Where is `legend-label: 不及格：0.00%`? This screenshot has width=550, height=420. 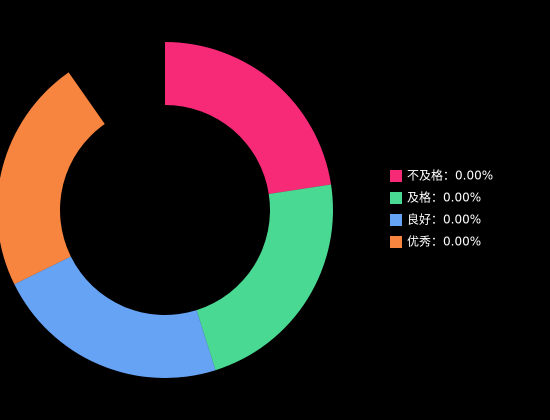
legend-label: 不及格：0.00% is located at coordinates (450, 175).